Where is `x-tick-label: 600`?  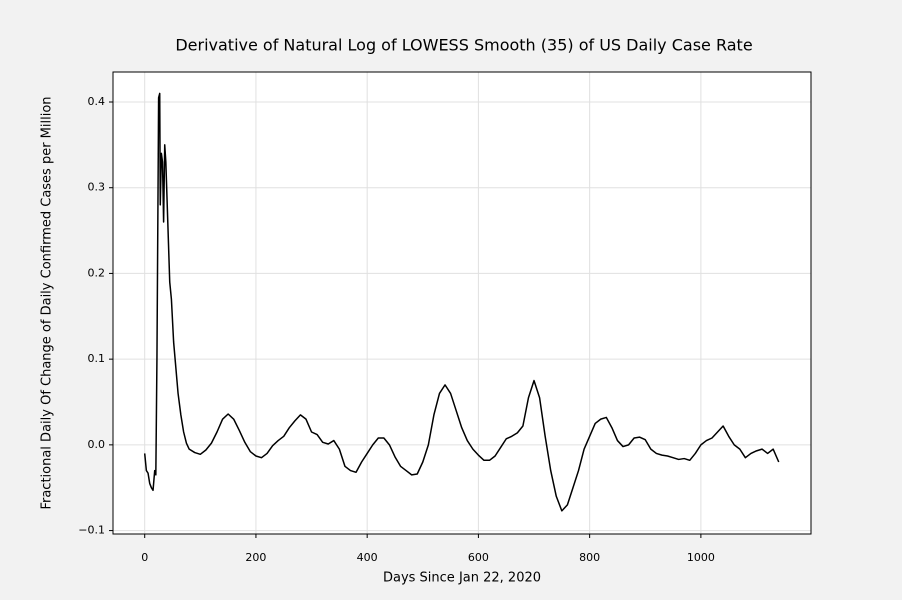
x-tick-label: 600 is located at coordinates (478, 557).